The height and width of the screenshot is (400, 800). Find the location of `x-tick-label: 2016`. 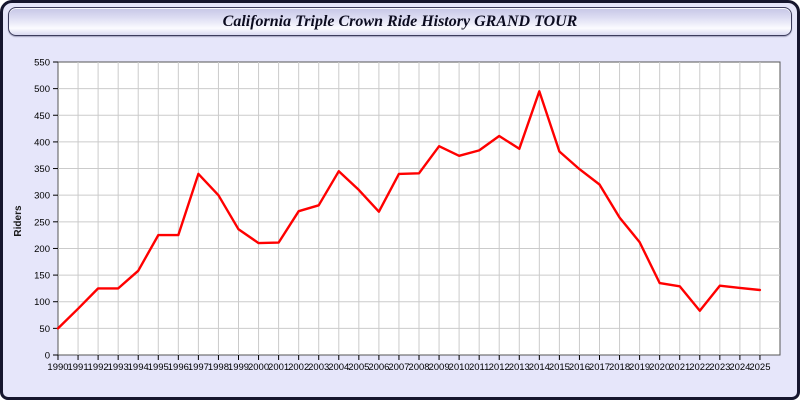

x-tick-label: 2016 is located at coordinates (579, 367).